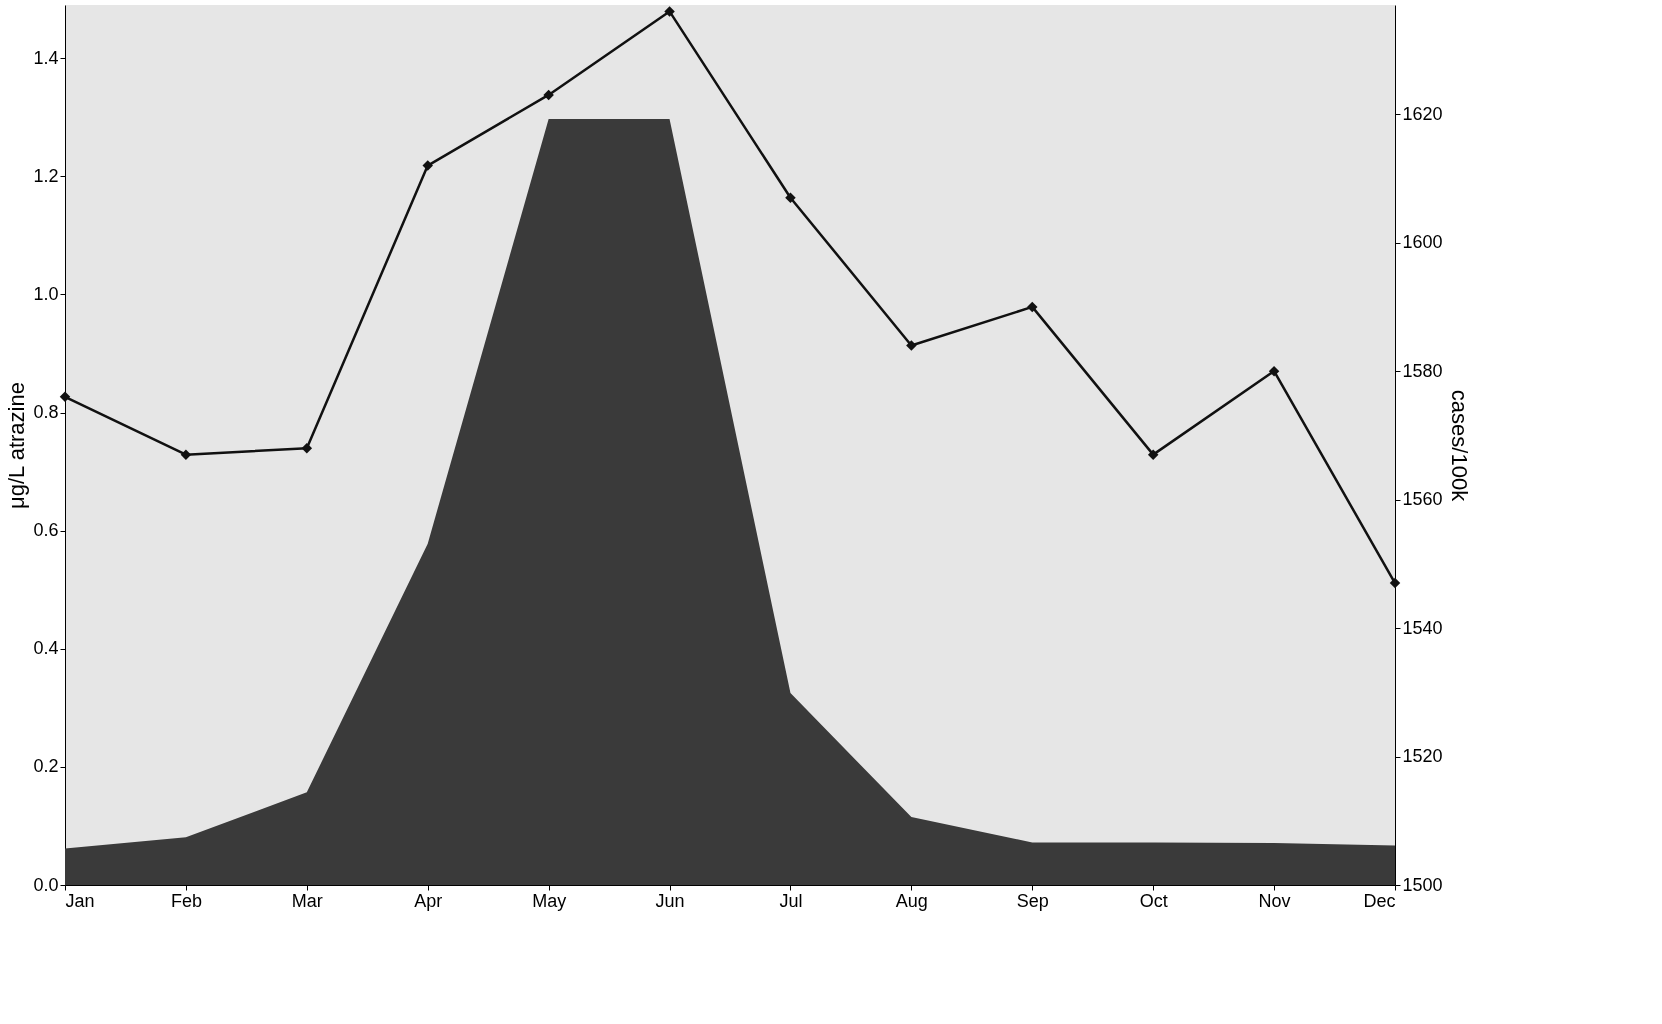 Image resolution: width=1662 pixels, height=1024 pixels. What do you see at coordinates (549, 900) in the screenshot?
I see `x-tick-label: May` at bounding box center [549, 900].